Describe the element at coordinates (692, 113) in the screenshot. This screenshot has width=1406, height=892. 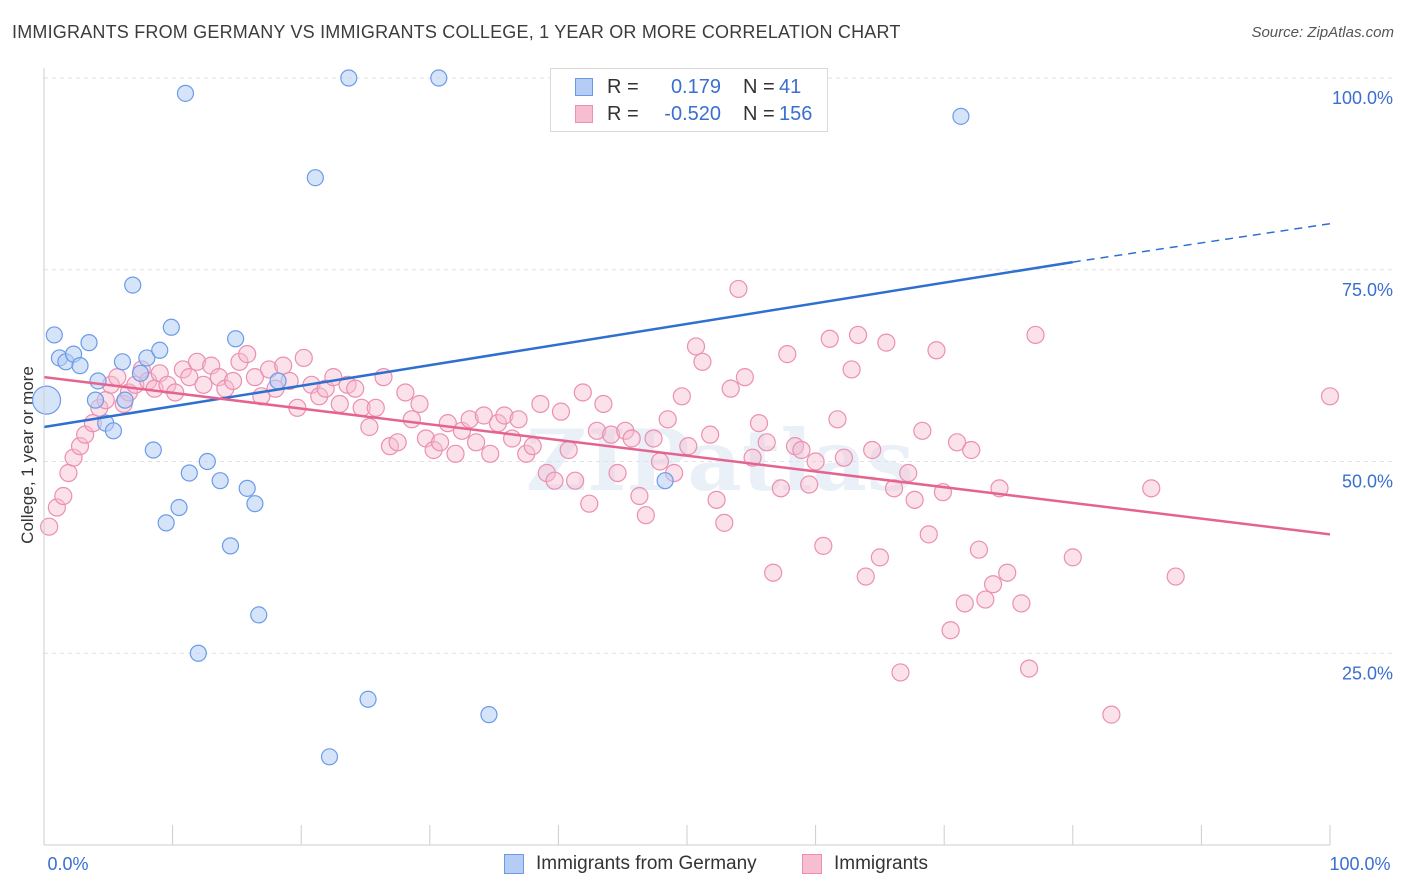
I see `legend-r-value: -0.520` at that location.